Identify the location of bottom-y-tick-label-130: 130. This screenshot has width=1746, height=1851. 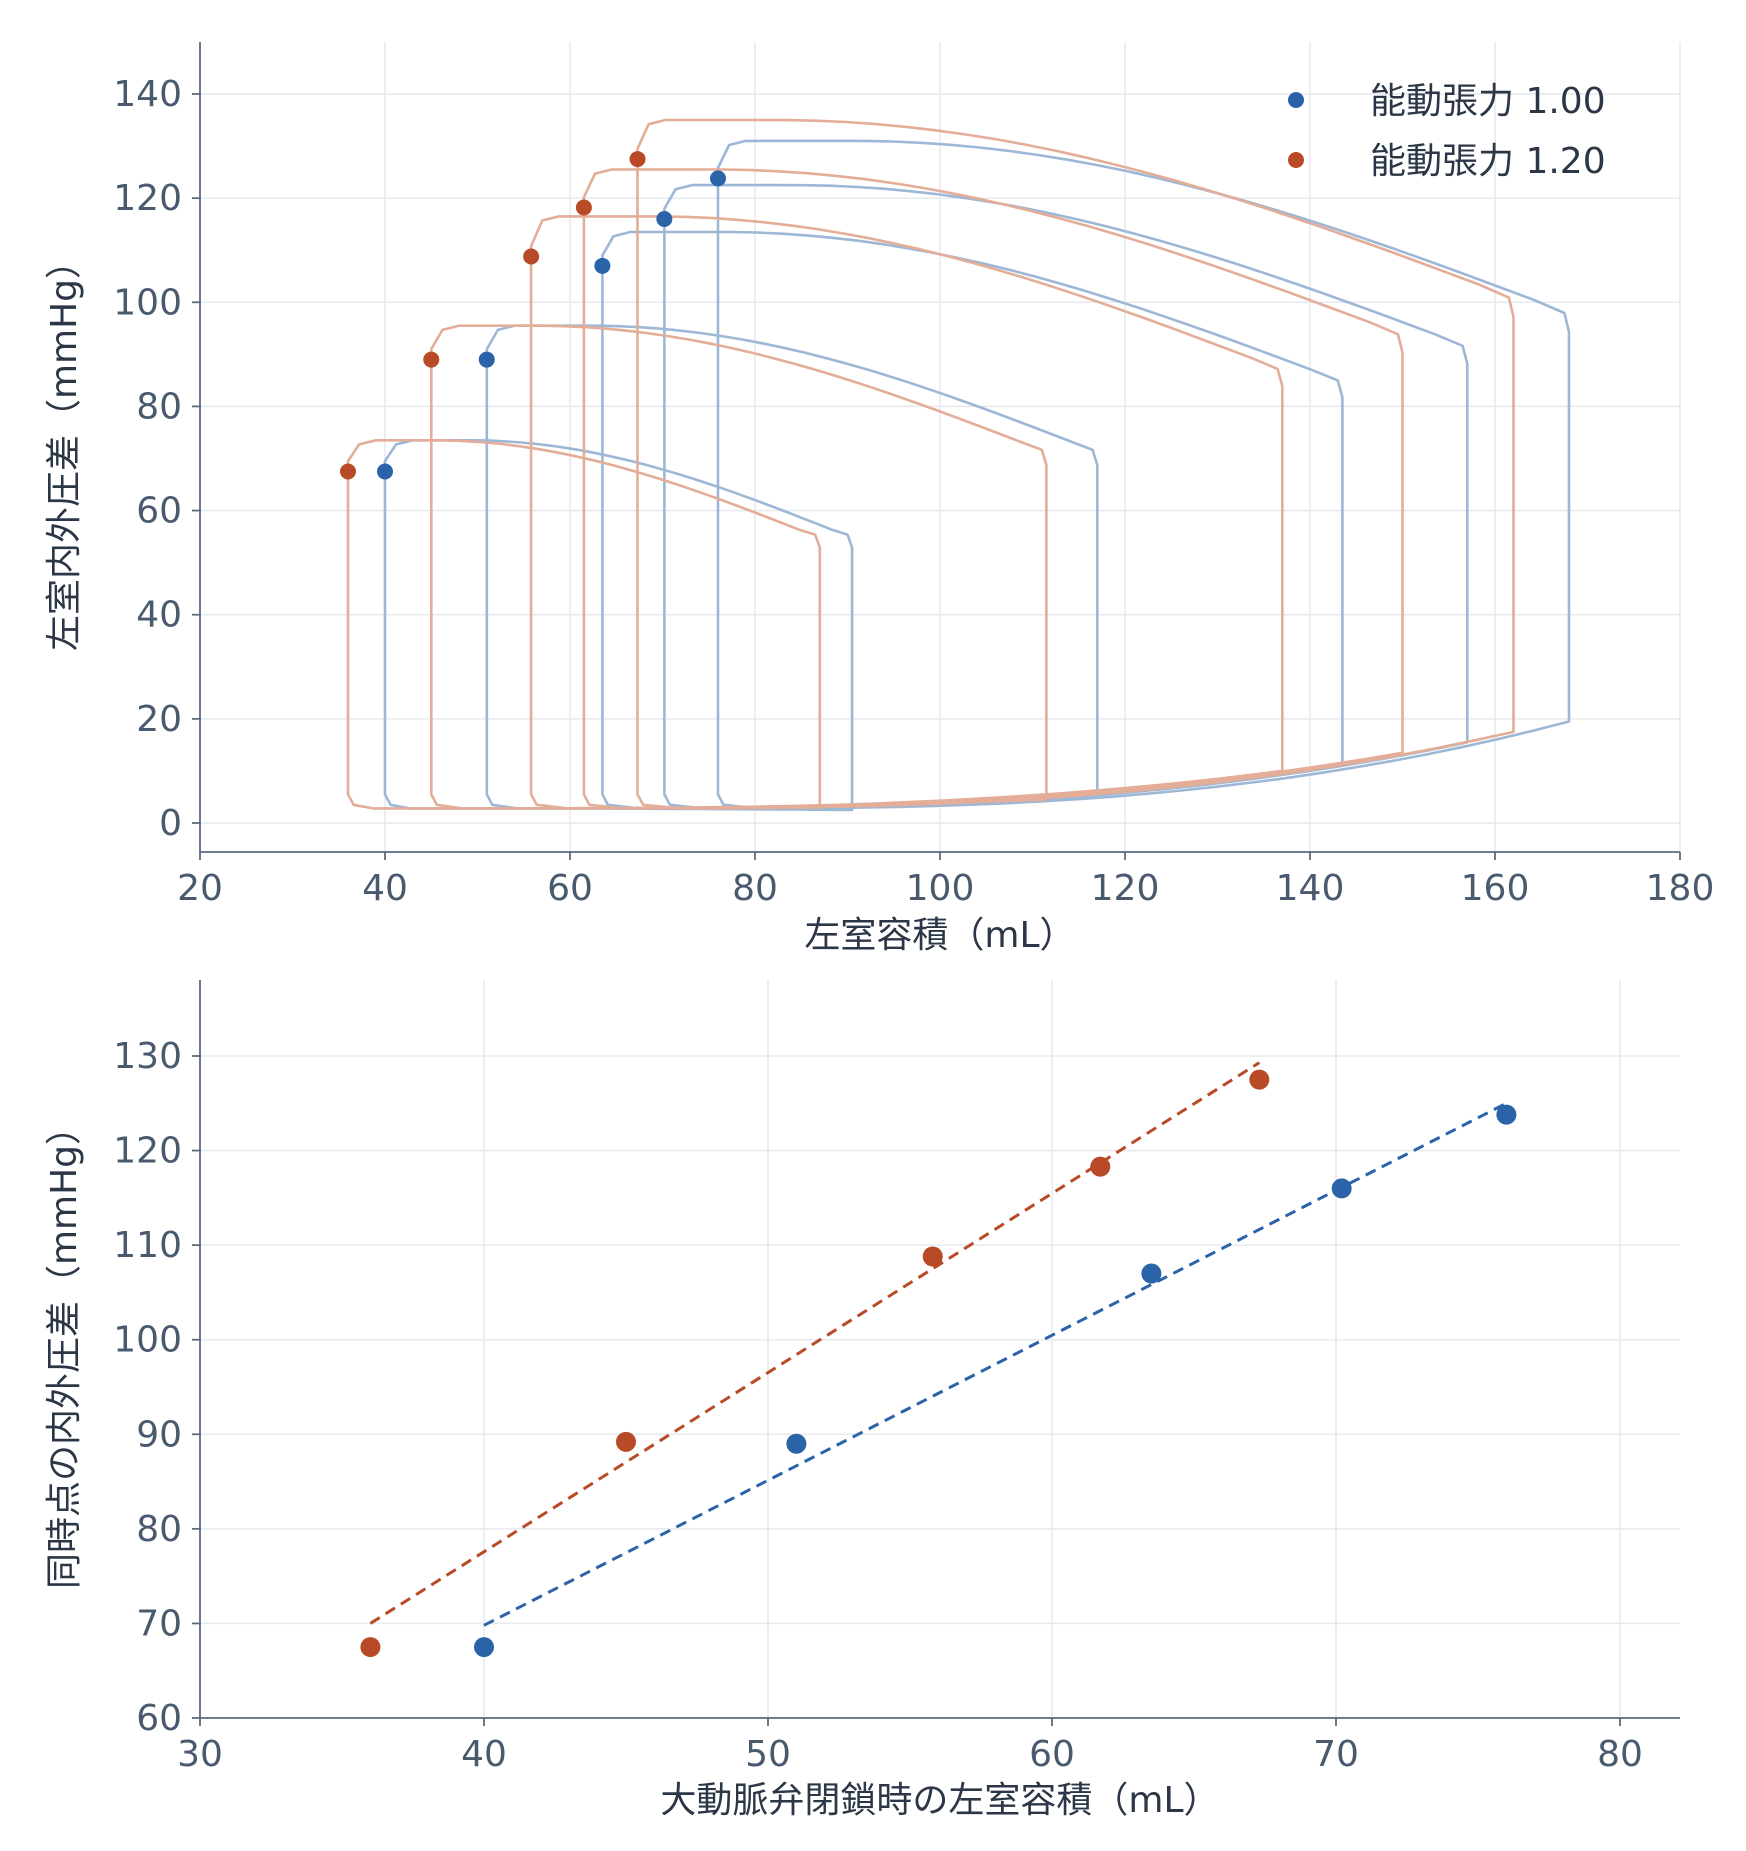
(147, 1056).